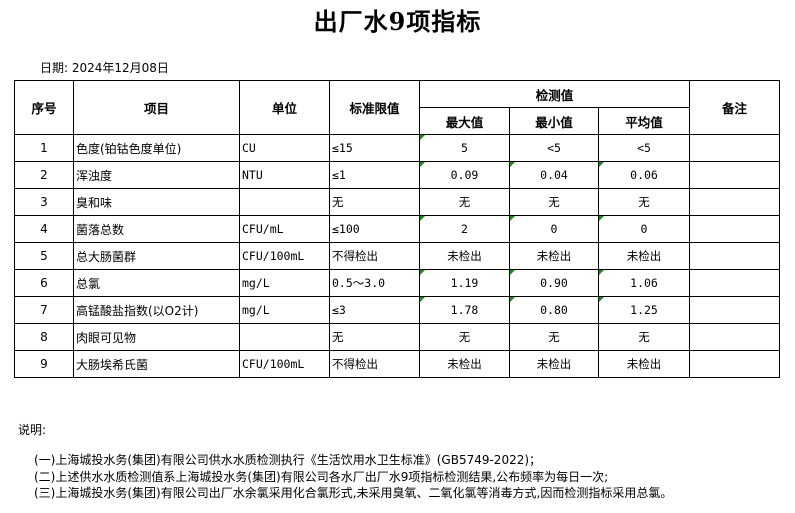 Image resolution: width=795 pixels, height=513 pixels. I want to click on header-item: 项目, so click(156, 107).